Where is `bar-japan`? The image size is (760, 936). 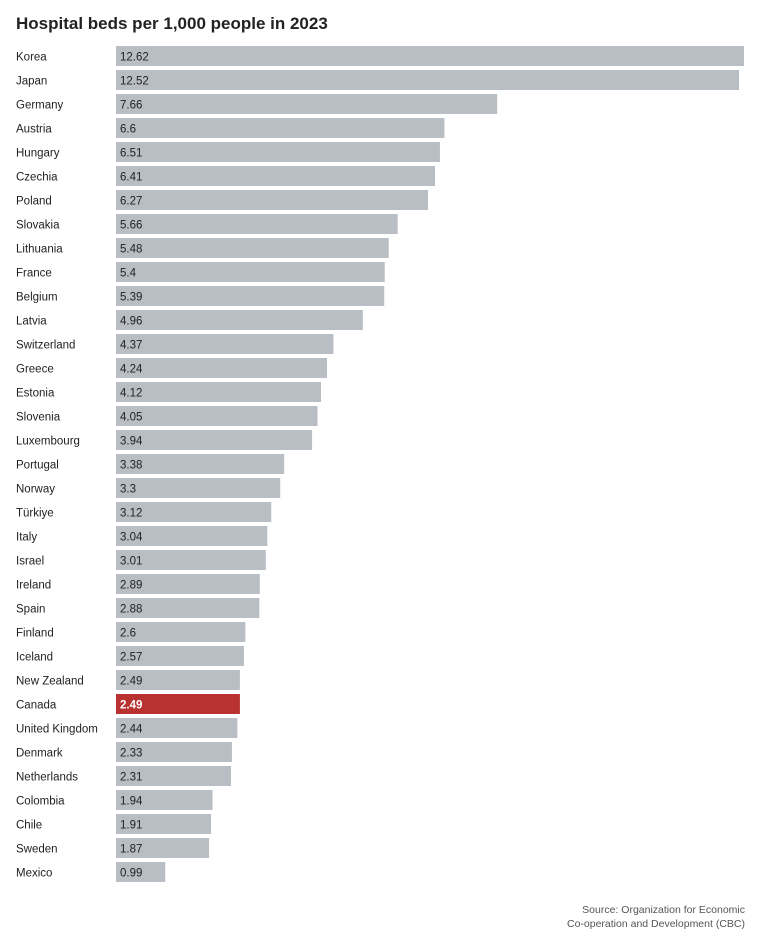
bar-japan is located at coordinates (428, 80).